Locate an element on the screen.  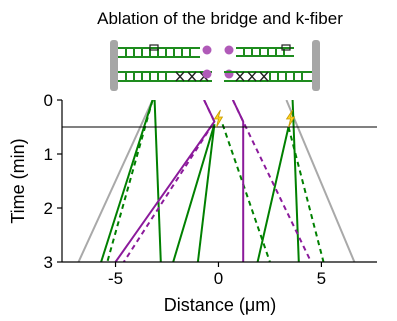
series-line-14-purple-solid is located at coordinates (238, 181).